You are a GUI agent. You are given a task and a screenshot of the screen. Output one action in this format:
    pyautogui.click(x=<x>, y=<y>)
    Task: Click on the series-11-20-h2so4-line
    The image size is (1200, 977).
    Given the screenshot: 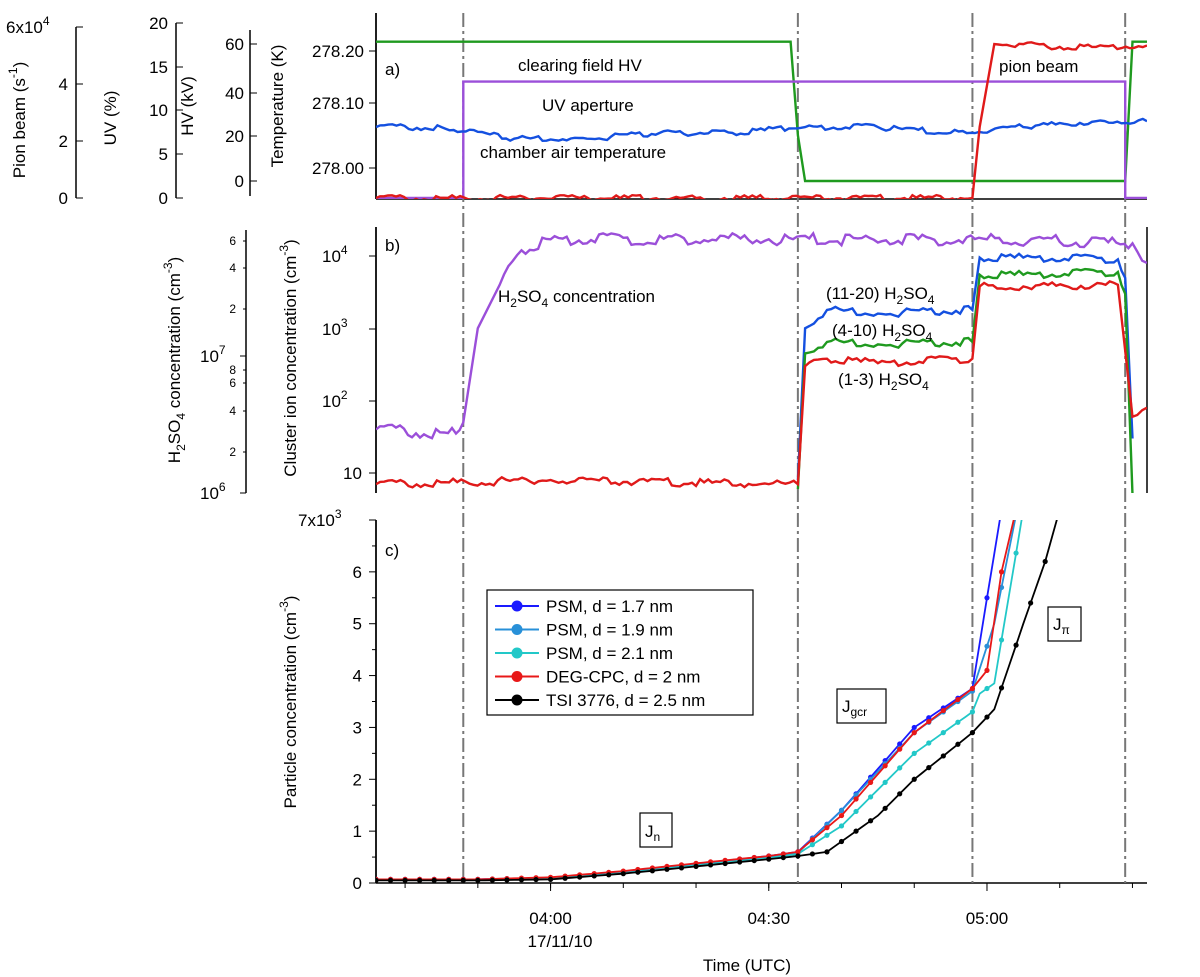 What is the action you would take?
    pyautogui.click(x=965, y=366)
    